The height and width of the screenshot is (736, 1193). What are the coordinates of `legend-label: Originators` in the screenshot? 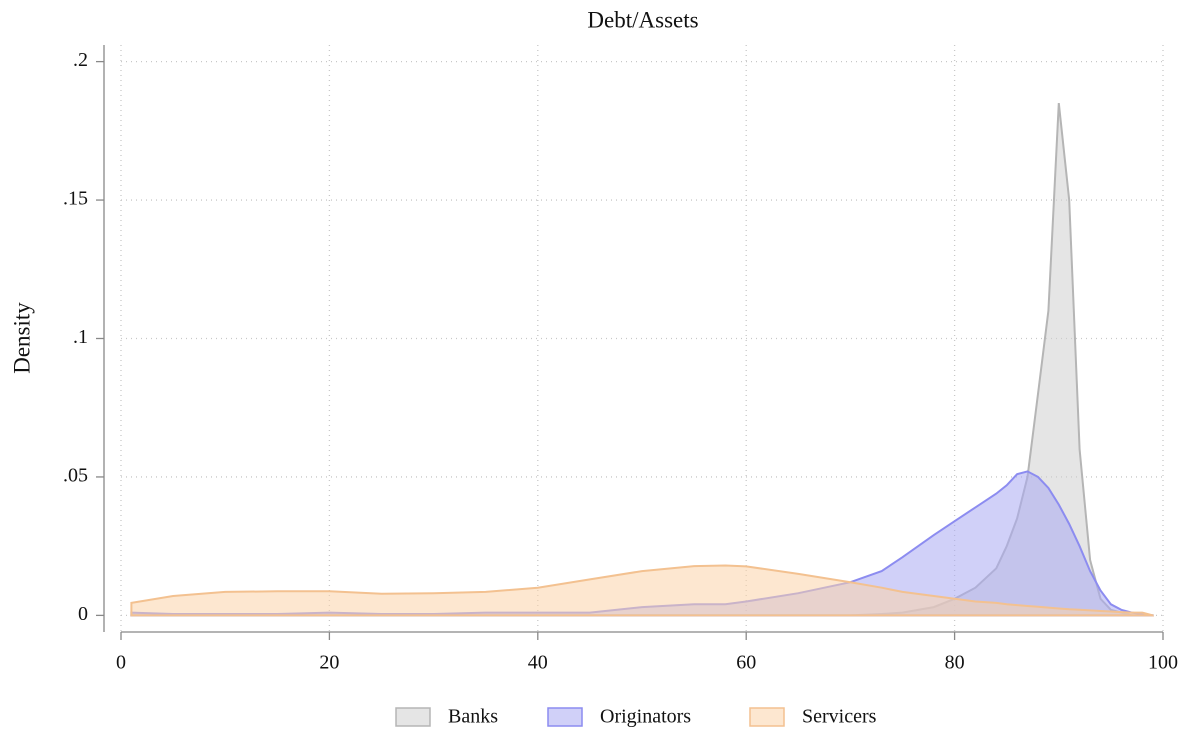 It's located at (645, 717).